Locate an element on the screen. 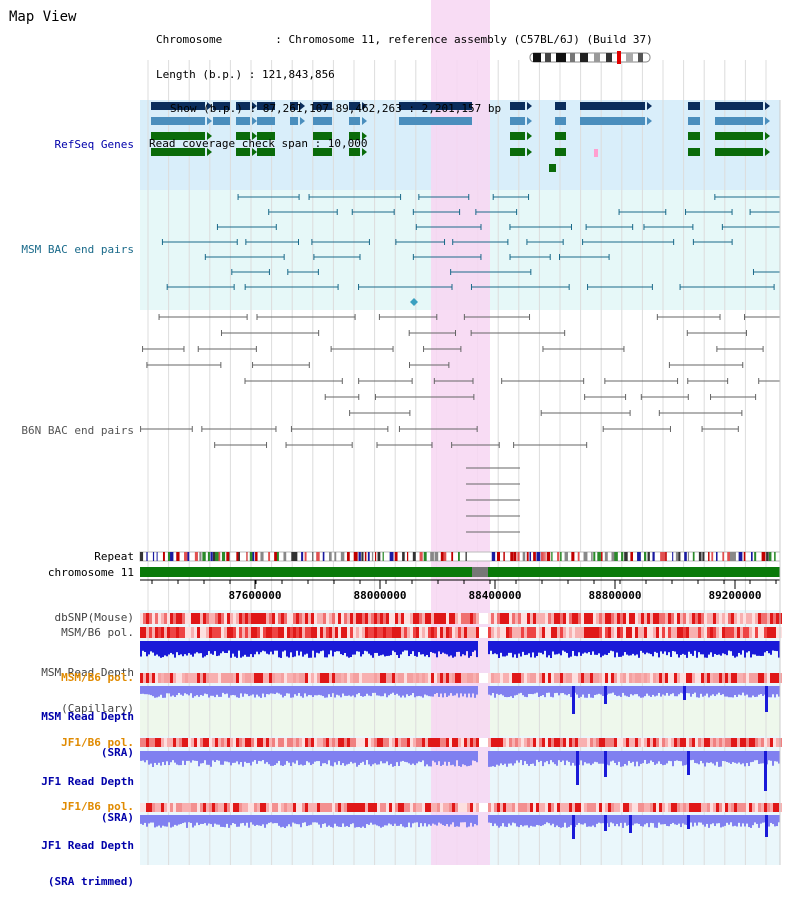 The width and height of the screenshot is (800, 912). axis-tick-label: 88800000 is located at coordinates (615, 595).